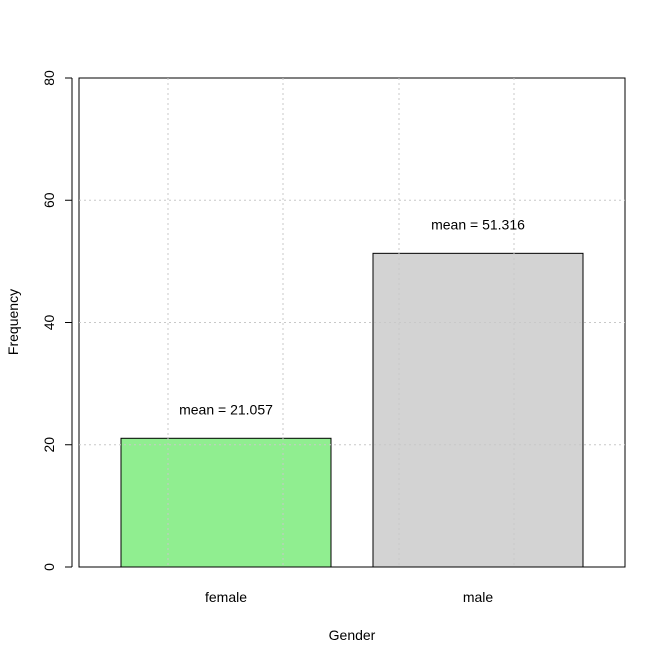 Image resolution: width=666 pixels, height=665 pixels. Describe the element at coordinates (478, 597) in the screenshot. I see `x-tick-label: male` at that location.